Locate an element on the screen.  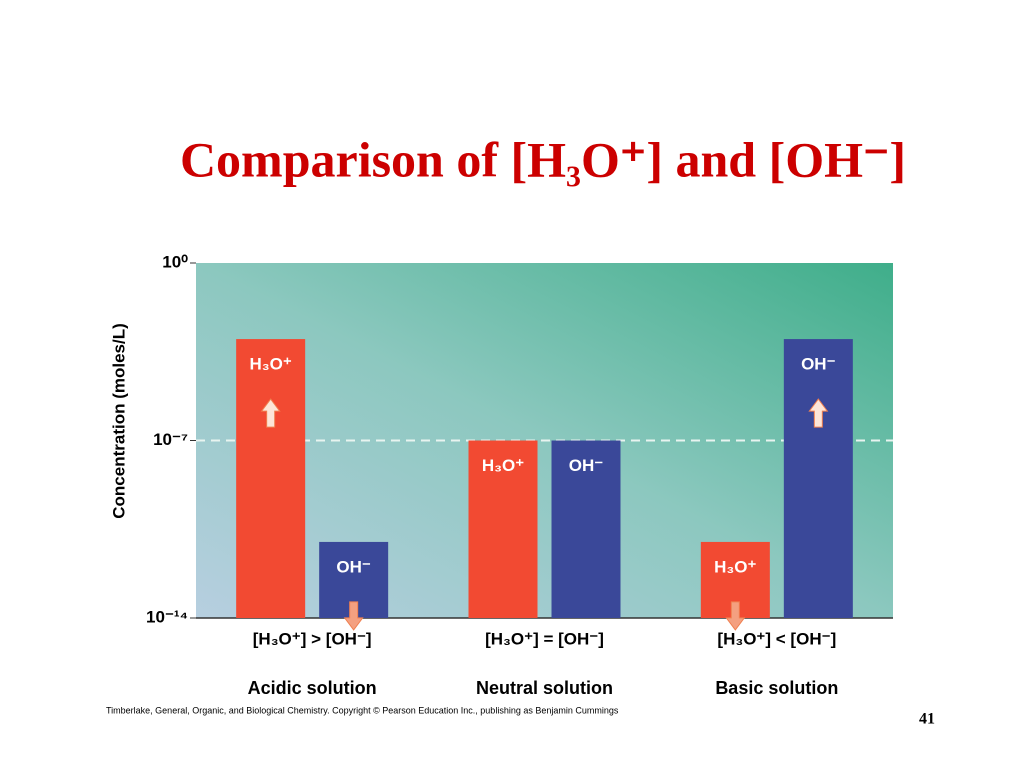
relation-label: [H₃O⁺] = [OH⁻] is located at coordinates (544, 638).